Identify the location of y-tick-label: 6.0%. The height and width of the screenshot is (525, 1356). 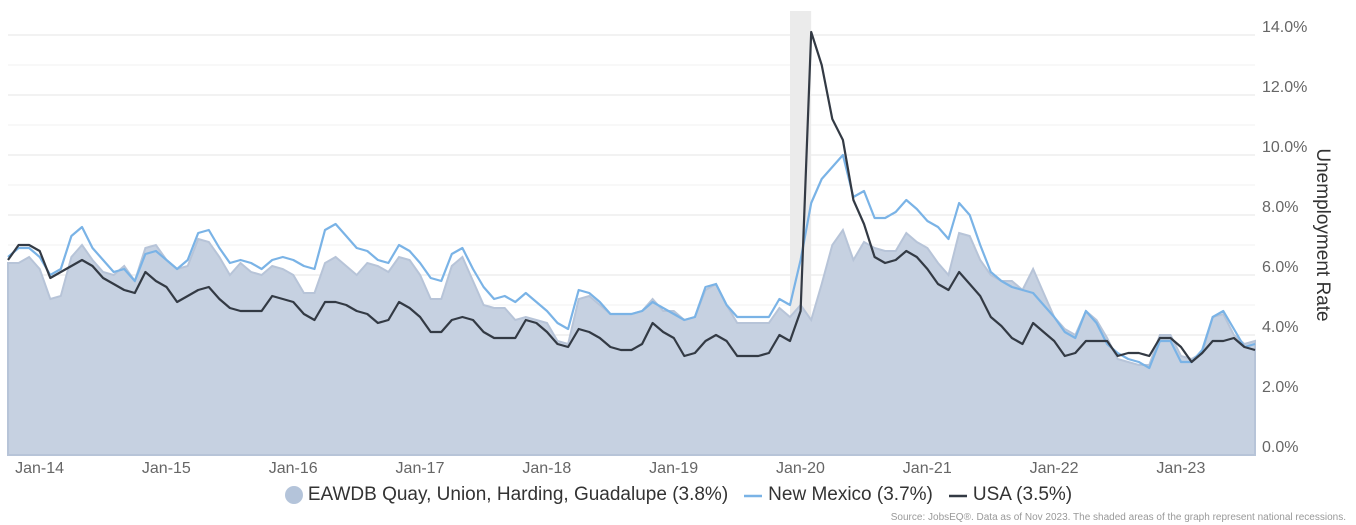
(1280, 267).